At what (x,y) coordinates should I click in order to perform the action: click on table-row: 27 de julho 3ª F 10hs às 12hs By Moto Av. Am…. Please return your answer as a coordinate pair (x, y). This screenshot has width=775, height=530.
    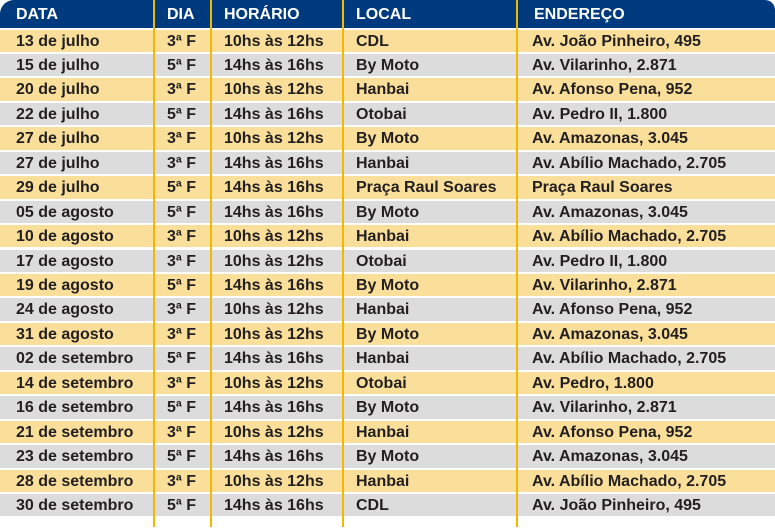
    Looking at the image, I should click on (387, 138).